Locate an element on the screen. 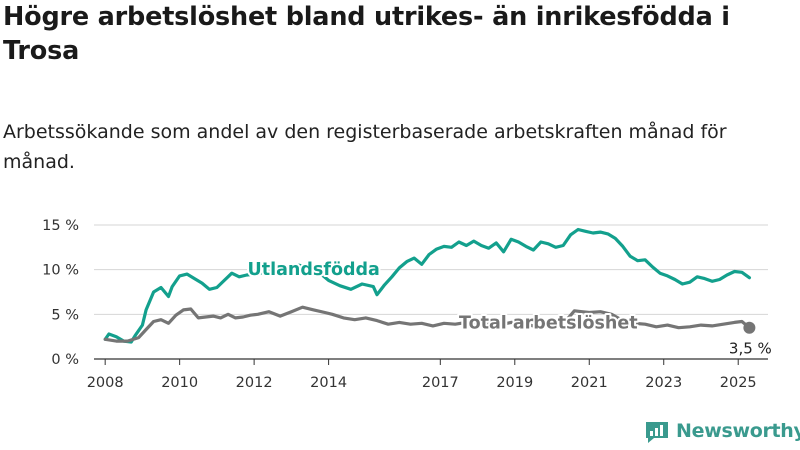 This screenshot has height=450, width=800. x-axis-ticks: 2008 2010 2012 2014 2017 2019 2021 2023 2025 is located at coordinates (422, 375).